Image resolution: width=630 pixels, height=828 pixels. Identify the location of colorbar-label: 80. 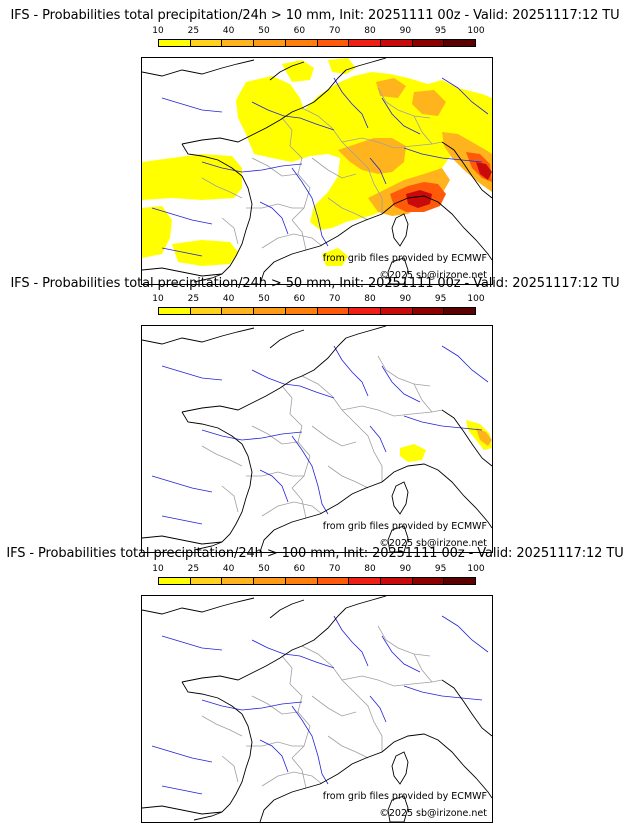
(370, 569).